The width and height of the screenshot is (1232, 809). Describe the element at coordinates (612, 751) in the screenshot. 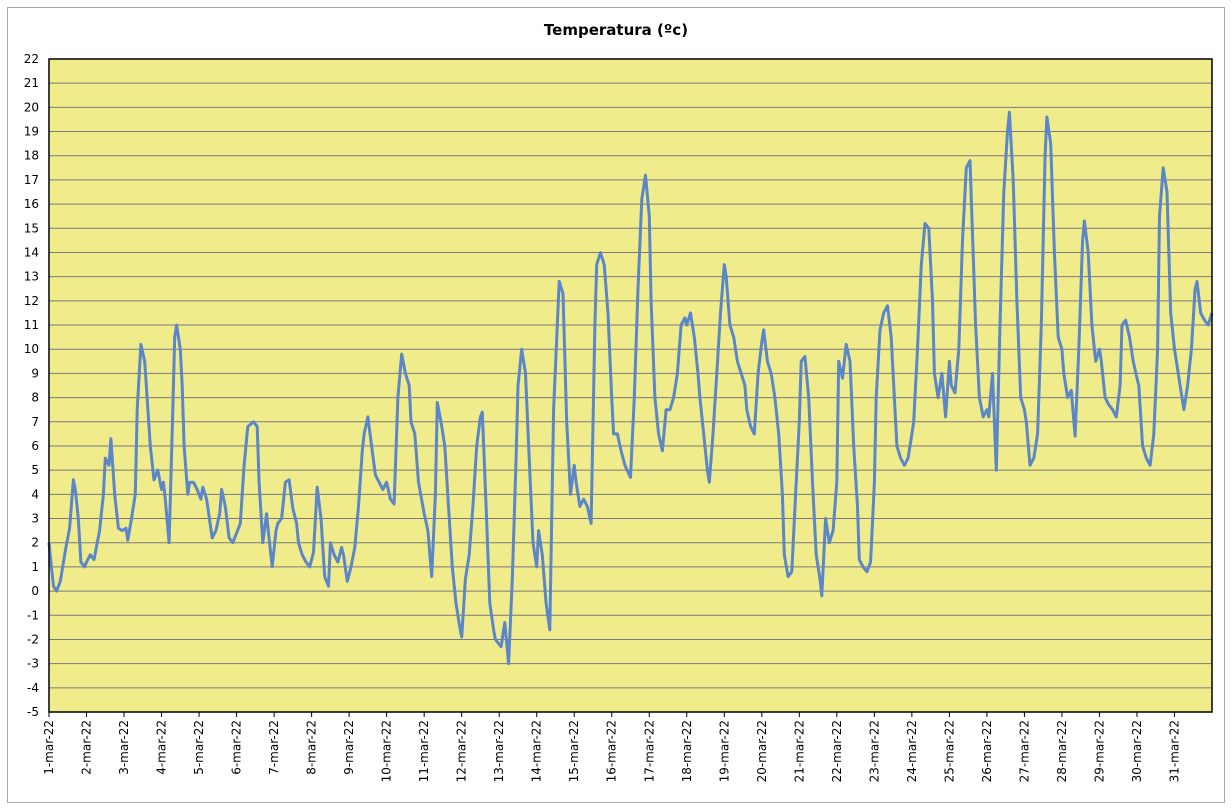

I see `x-tick-label: 16-mar-22` at that location.